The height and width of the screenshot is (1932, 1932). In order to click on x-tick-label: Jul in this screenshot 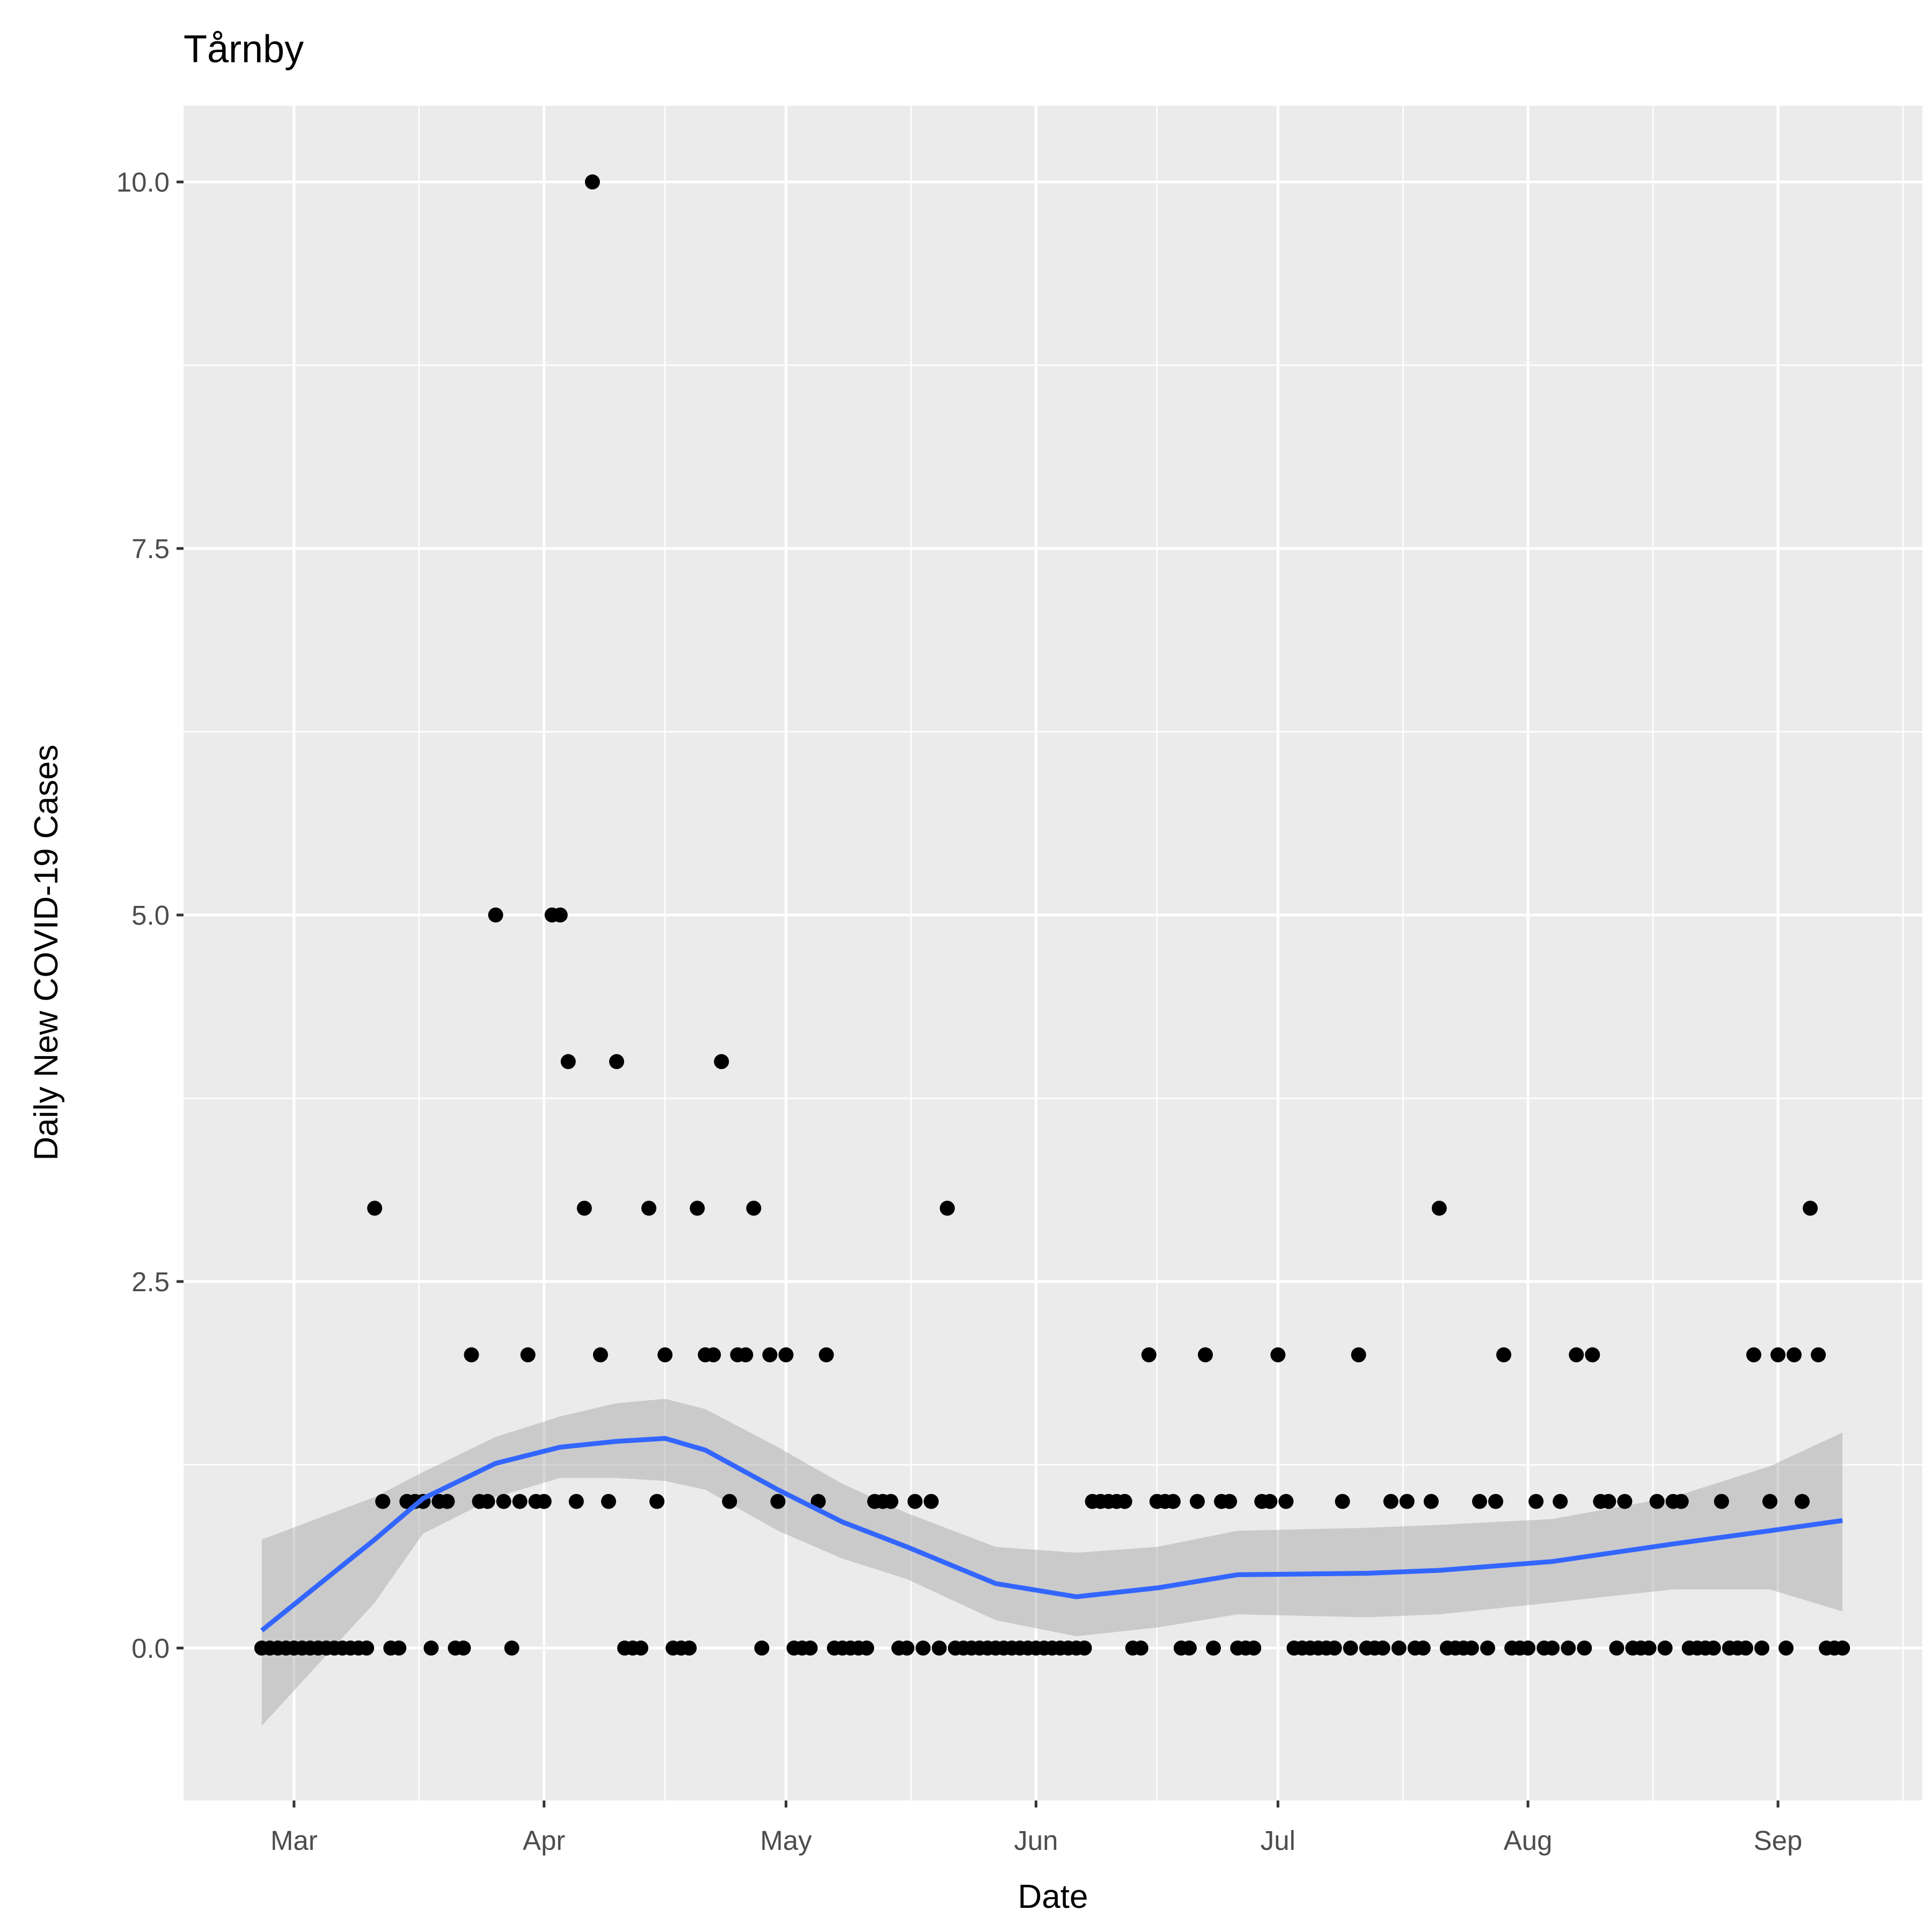, I will do `click(1278, 1840)`.